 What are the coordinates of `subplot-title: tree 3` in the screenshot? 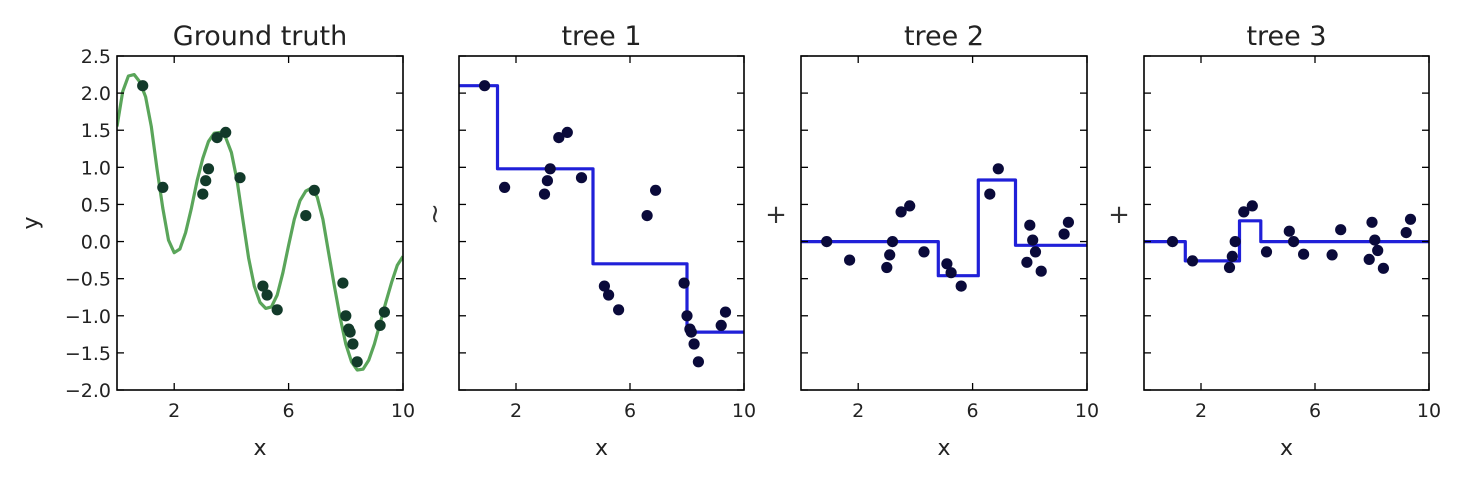 It's located at (1286, 36).